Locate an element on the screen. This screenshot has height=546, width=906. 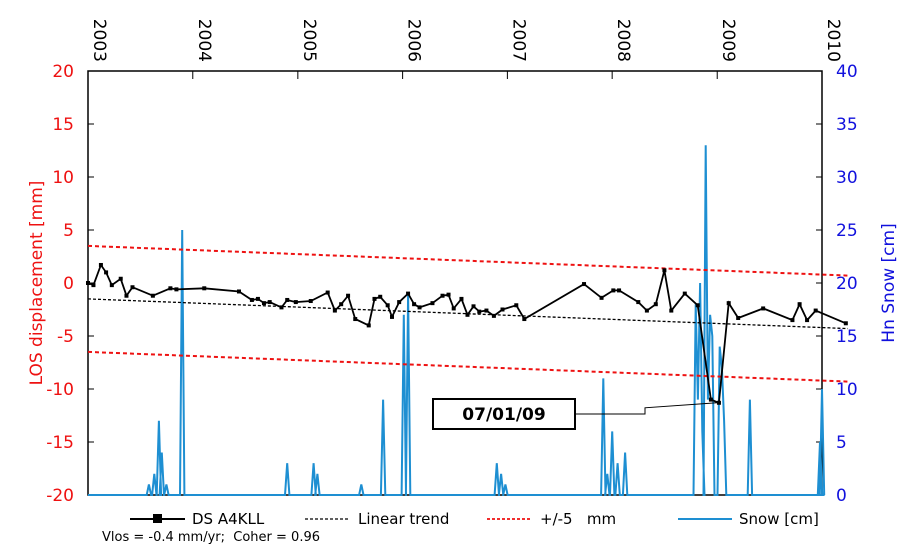
annotation-label: 07/01/09 is located at coordinates (503, 415).